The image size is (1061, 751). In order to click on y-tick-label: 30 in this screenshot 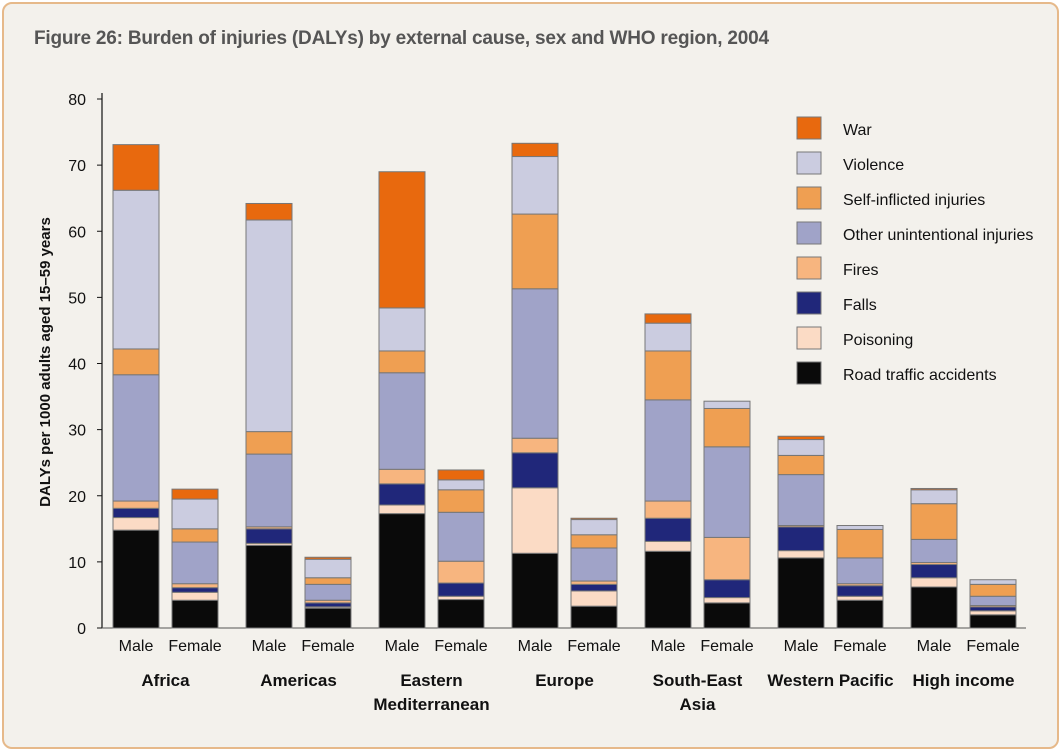, I will do `click(77, 431)`.